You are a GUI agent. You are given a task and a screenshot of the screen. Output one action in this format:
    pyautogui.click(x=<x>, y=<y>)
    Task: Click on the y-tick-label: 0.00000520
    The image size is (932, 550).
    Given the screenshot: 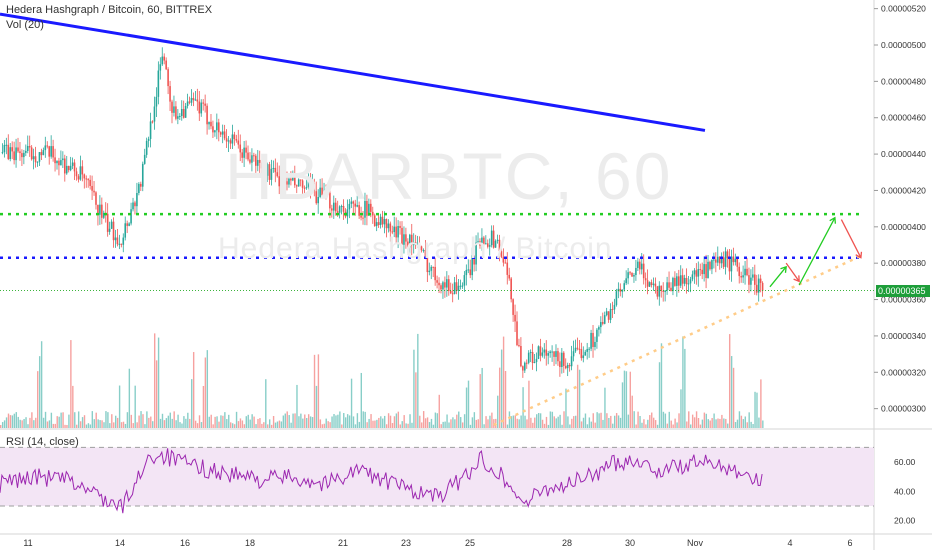 What is the action you would take?
    pyautogui.click(x=903, y=9)
    